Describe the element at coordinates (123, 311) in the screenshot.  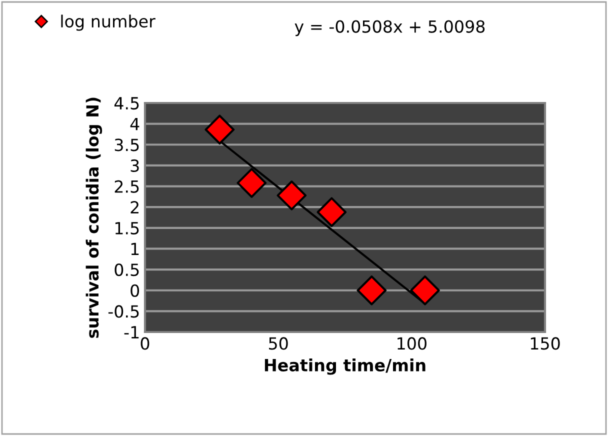
I see `y-tick-label: -0.5` at that location.